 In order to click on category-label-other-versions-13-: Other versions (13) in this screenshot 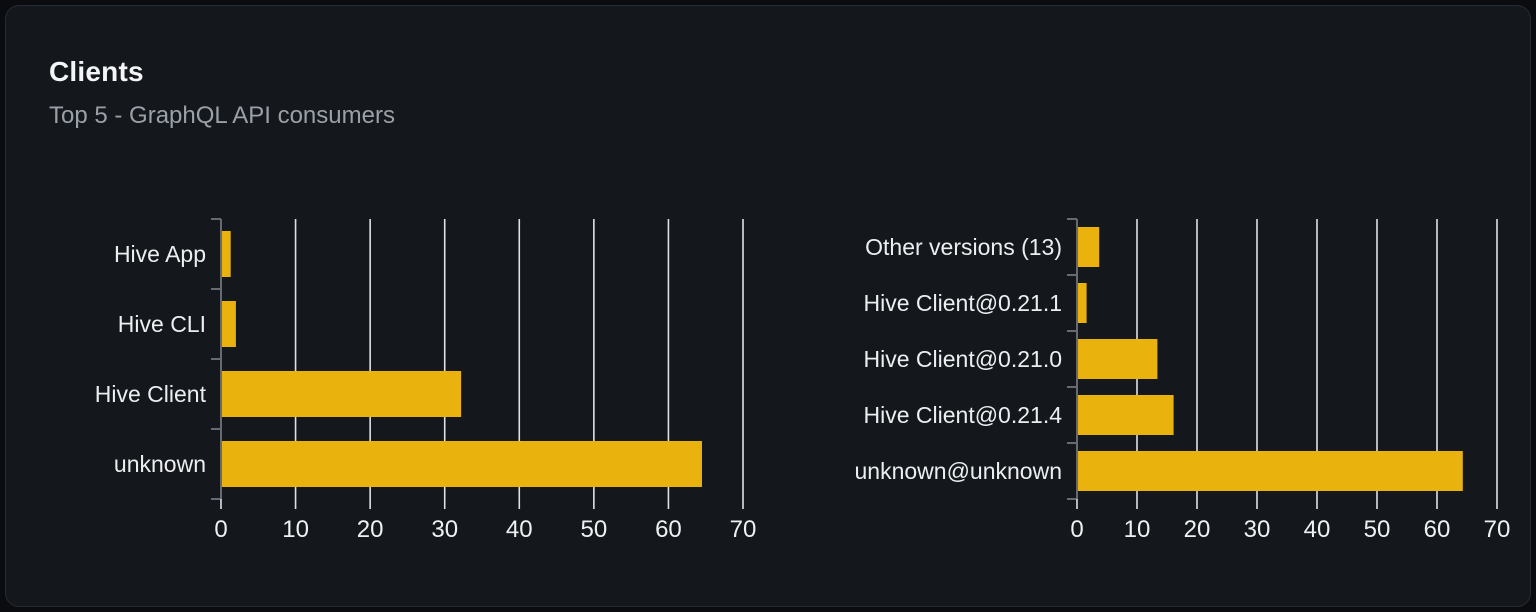, I will do `click(963, 247)`.